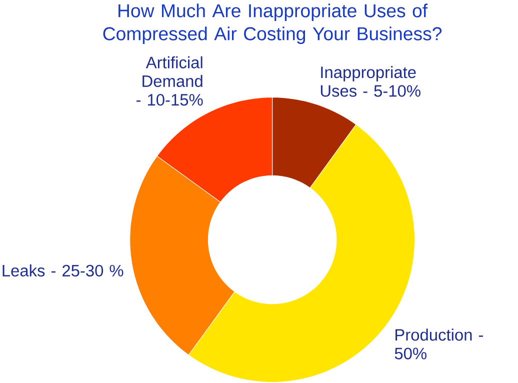 The image size is (518, 383). Describe the element at coordinates (63, 270) in the screenshot. I see `slice-label: Leaks - 25-30 %` at that location.